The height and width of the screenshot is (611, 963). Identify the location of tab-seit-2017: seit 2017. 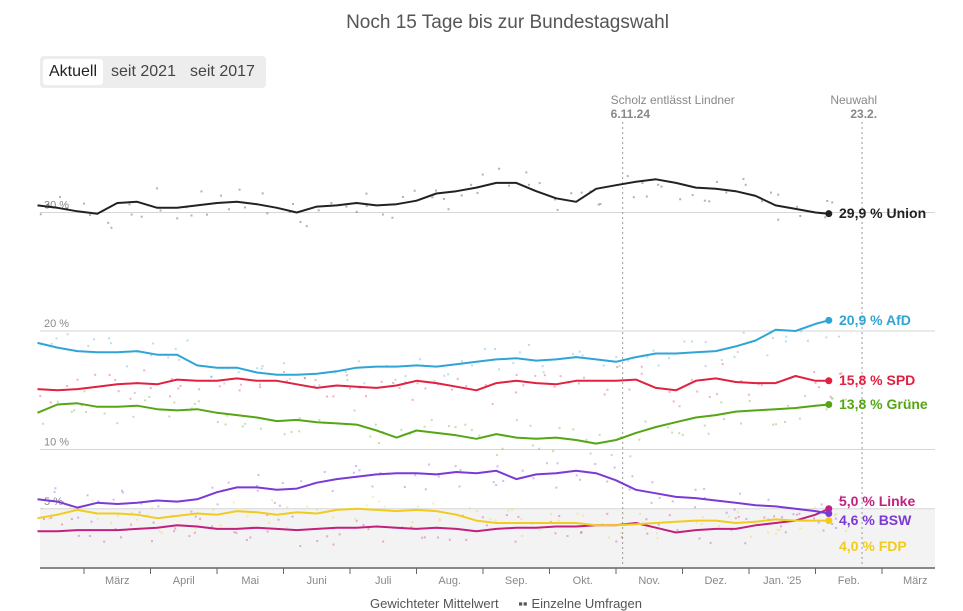
(222, 71).